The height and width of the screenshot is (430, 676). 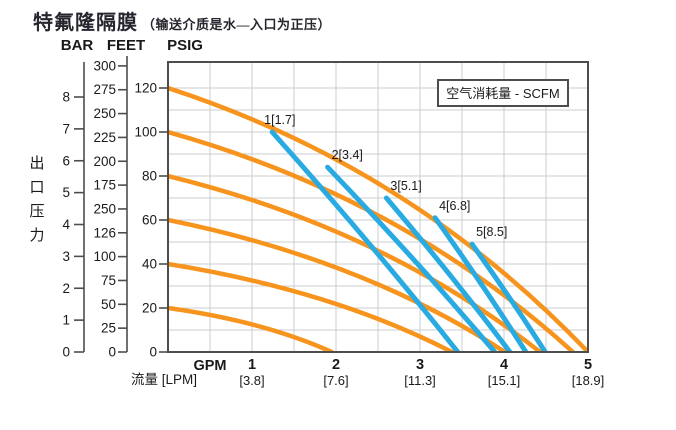 I want to click on page-subtitle: （输送介质是水—入口为正压）, so click(x=237, y=24).